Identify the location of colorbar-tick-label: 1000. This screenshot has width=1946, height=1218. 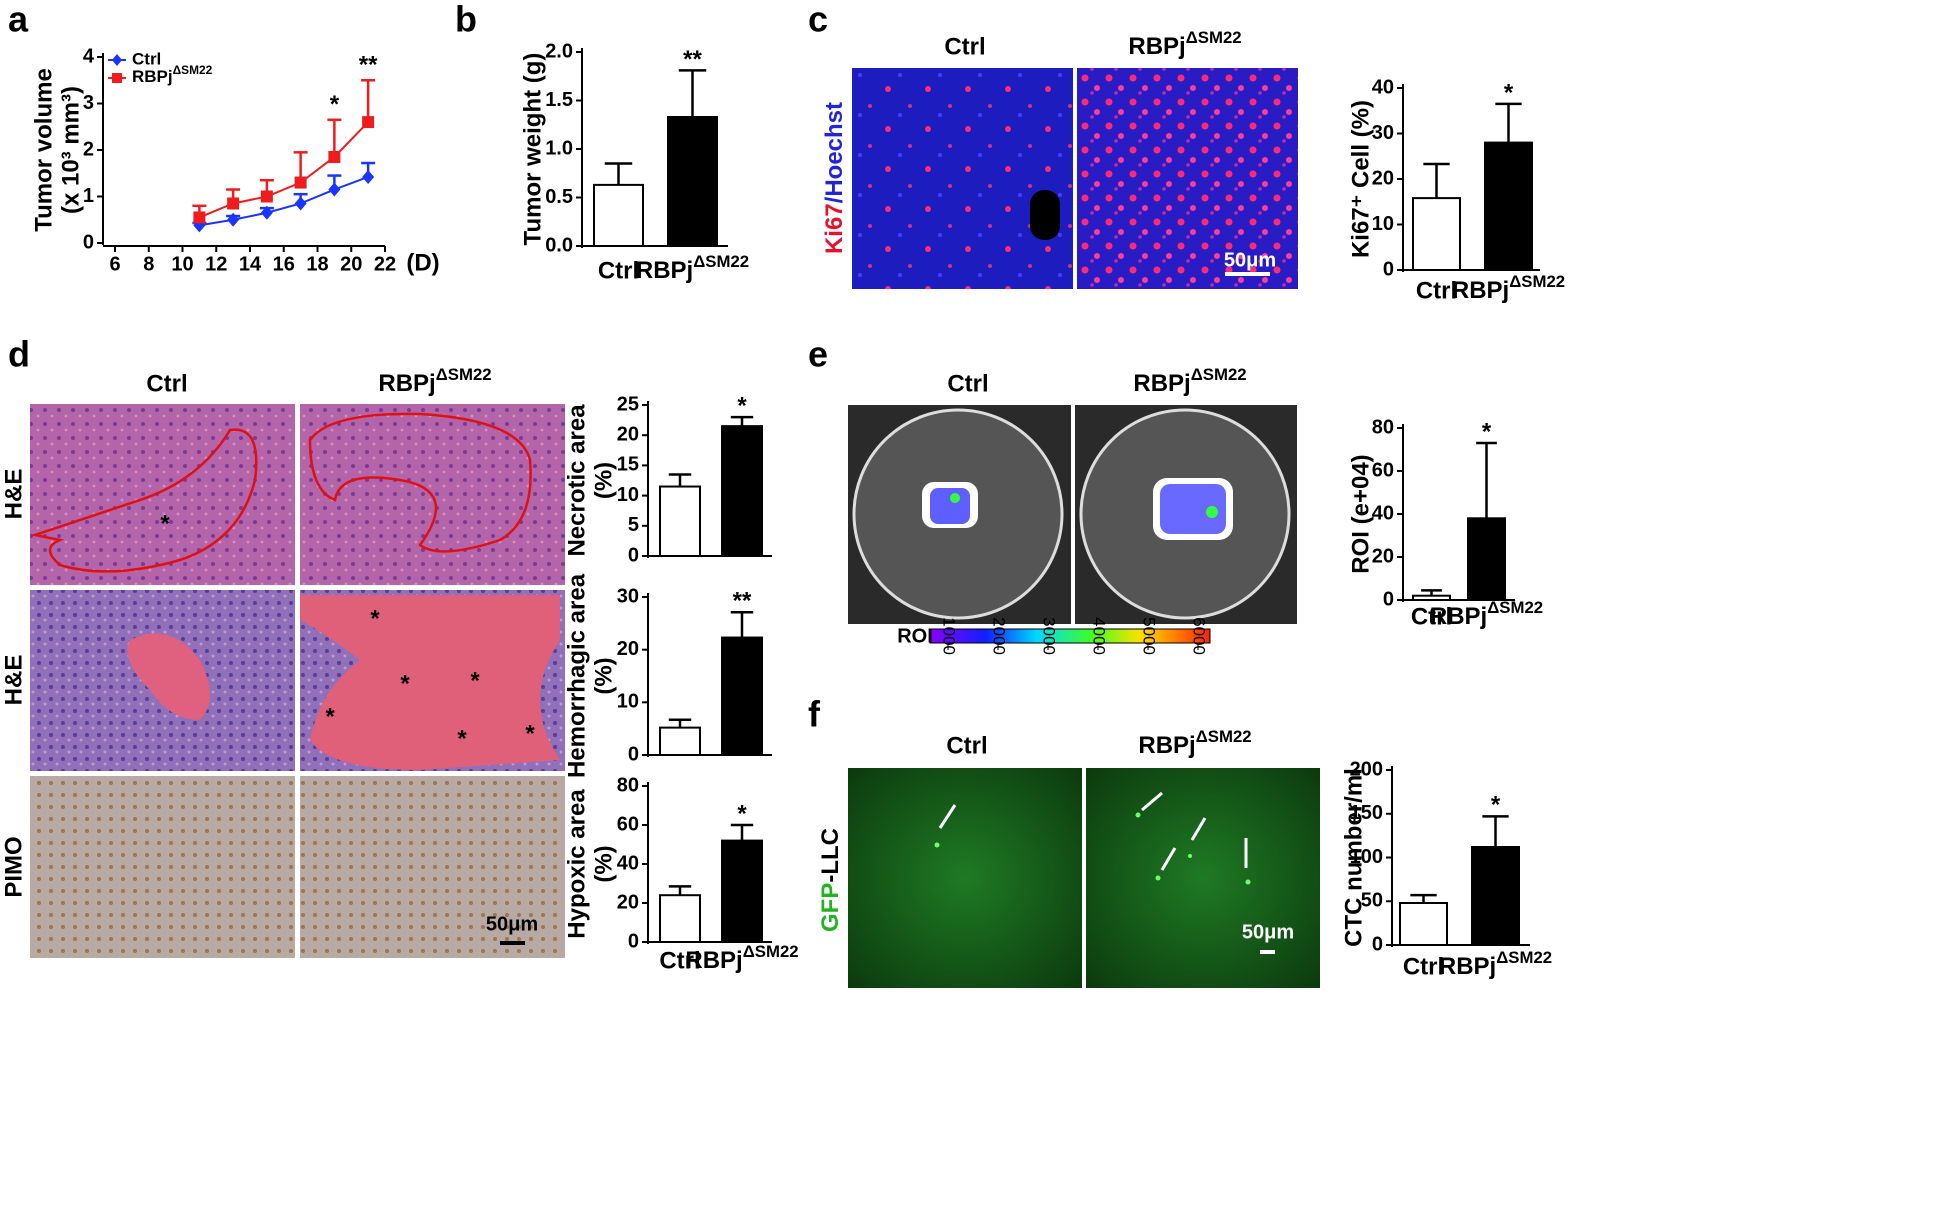
(949, 636).